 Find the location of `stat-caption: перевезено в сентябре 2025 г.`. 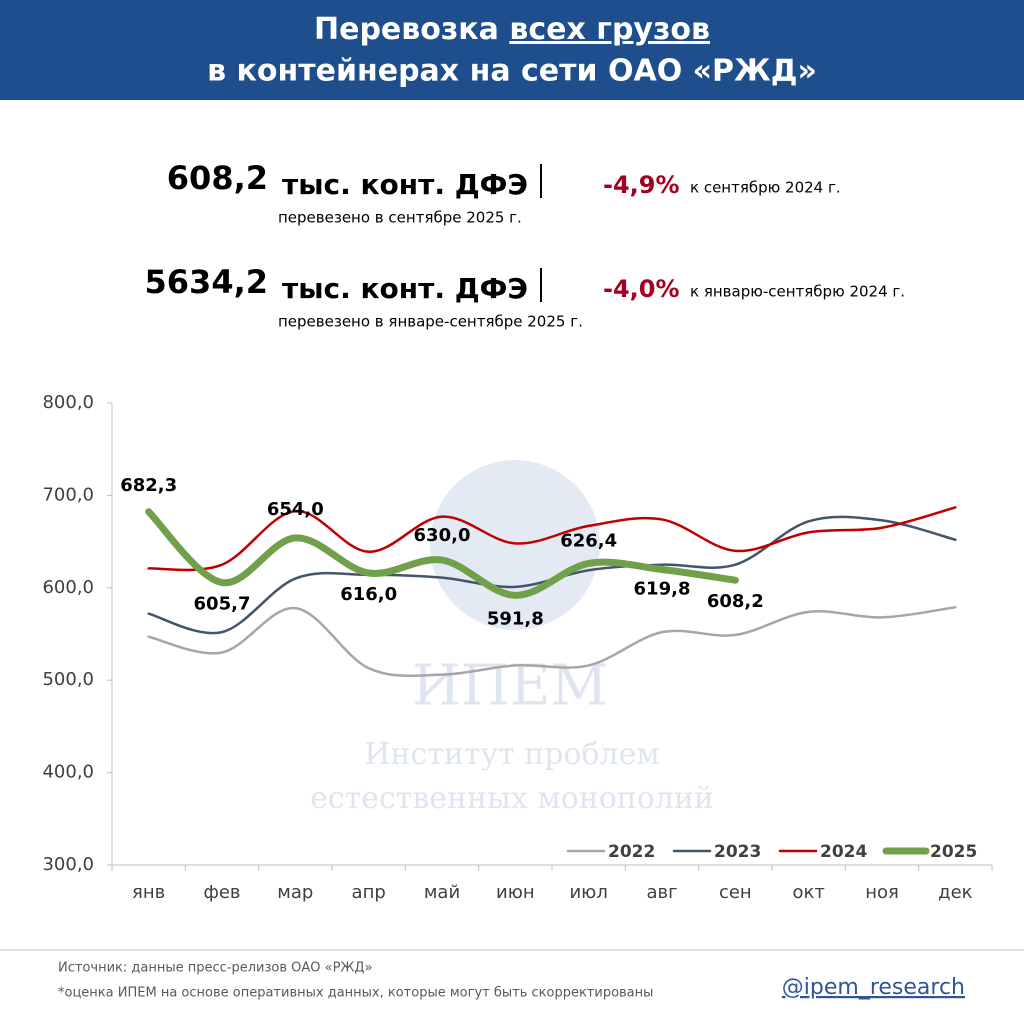

stat-caption: перевезено в сентябре 2025 г. is located at coordinates (400, 218).